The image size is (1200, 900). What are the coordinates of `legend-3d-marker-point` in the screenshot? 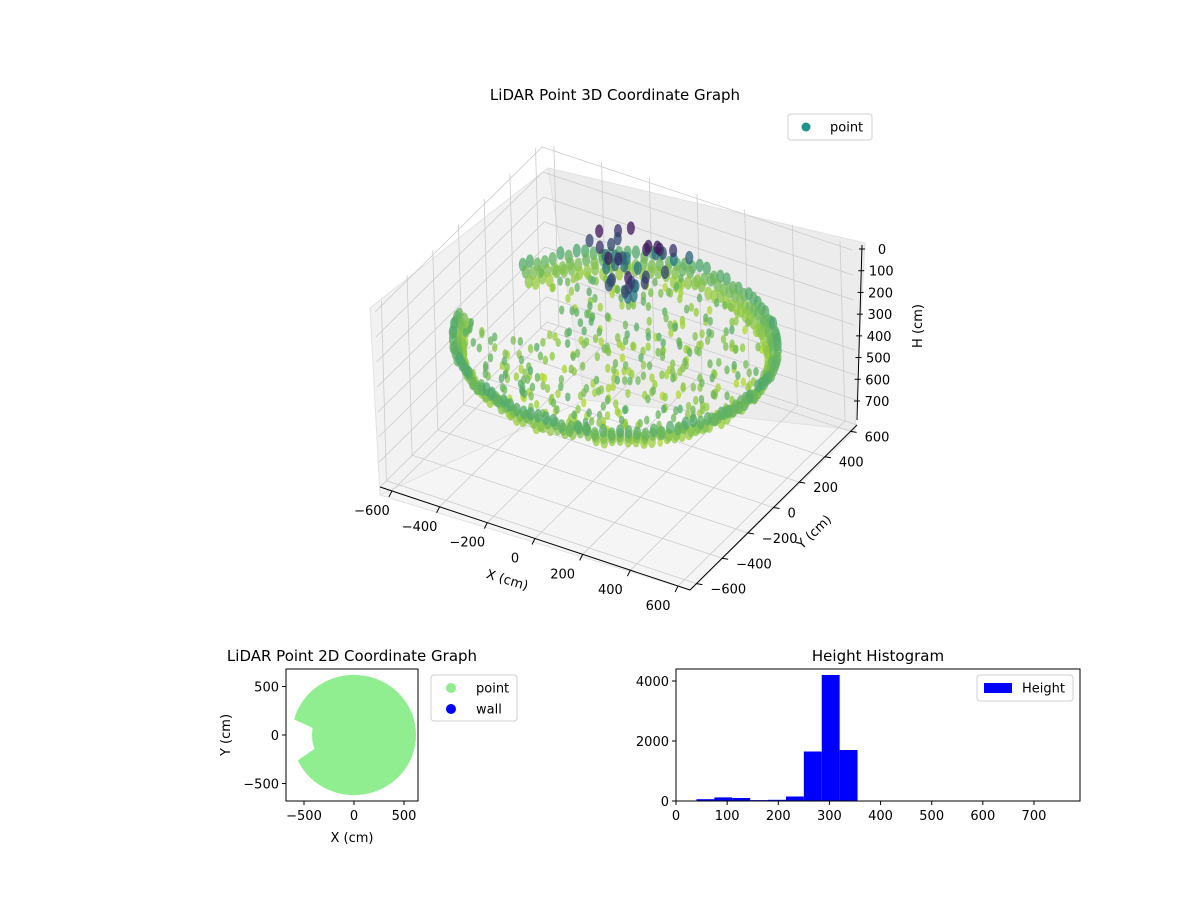 It's located at (806, 127).